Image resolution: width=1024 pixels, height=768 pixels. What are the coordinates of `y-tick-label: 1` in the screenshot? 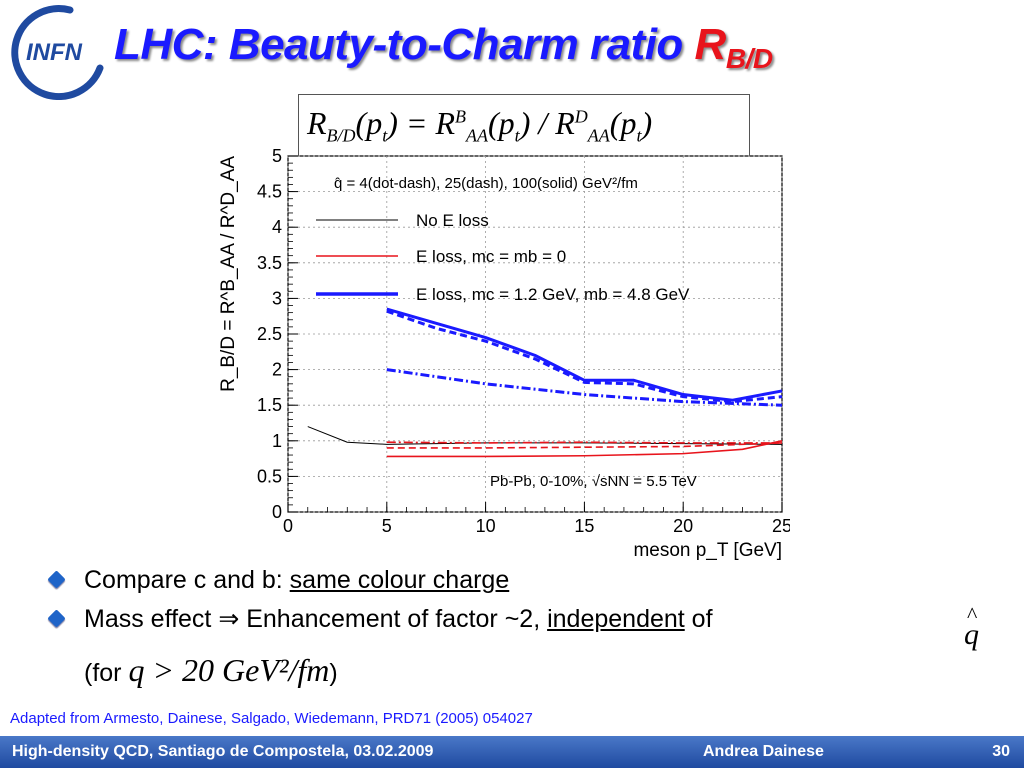 It's located at (277, 441).